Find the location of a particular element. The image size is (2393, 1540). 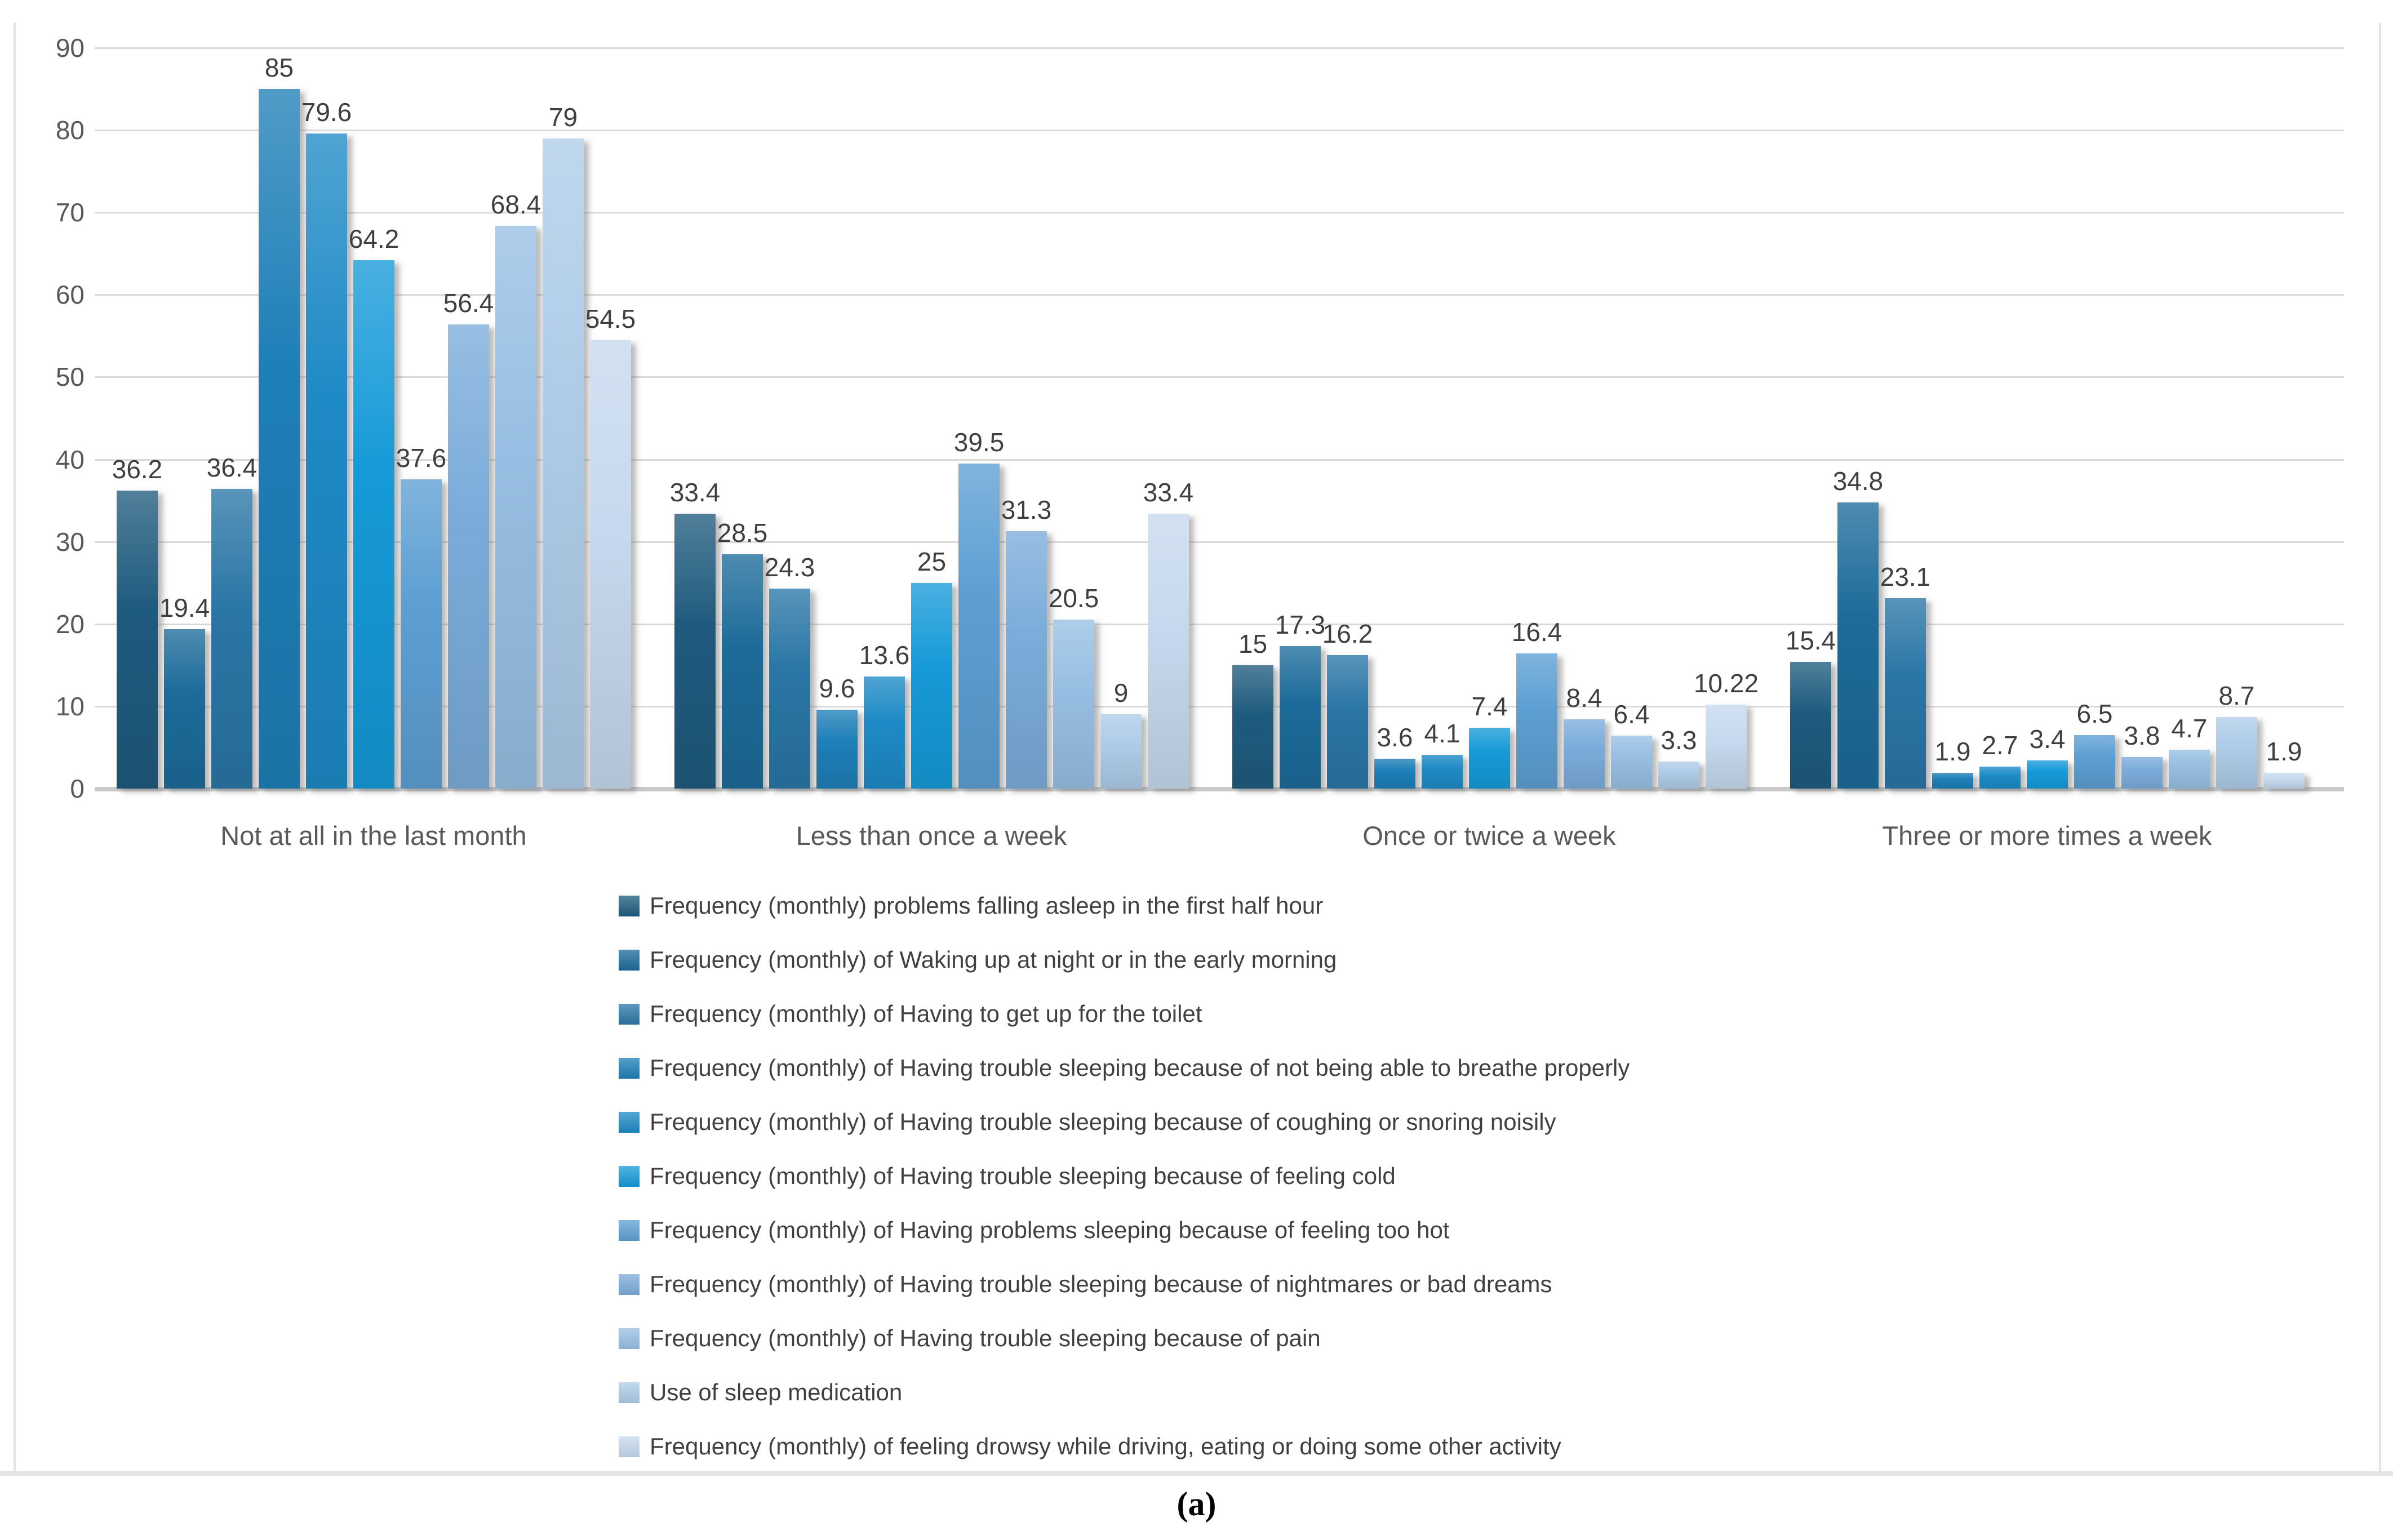

bar-value-label: 28.5 is located at coordinates (742, 533).